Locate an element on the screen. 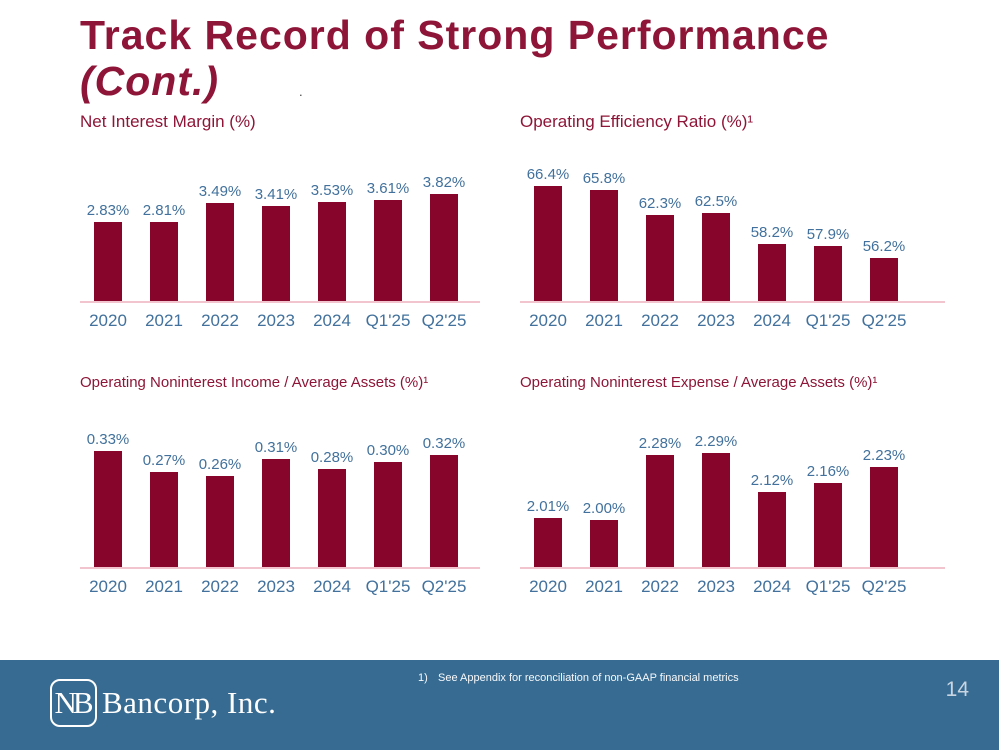 The image size is (999, 750). bar-group: 2.01% 2.00% 2.28% 2.29% 2.12% 2.16% 2.23% is located at coordinates (732, 484).